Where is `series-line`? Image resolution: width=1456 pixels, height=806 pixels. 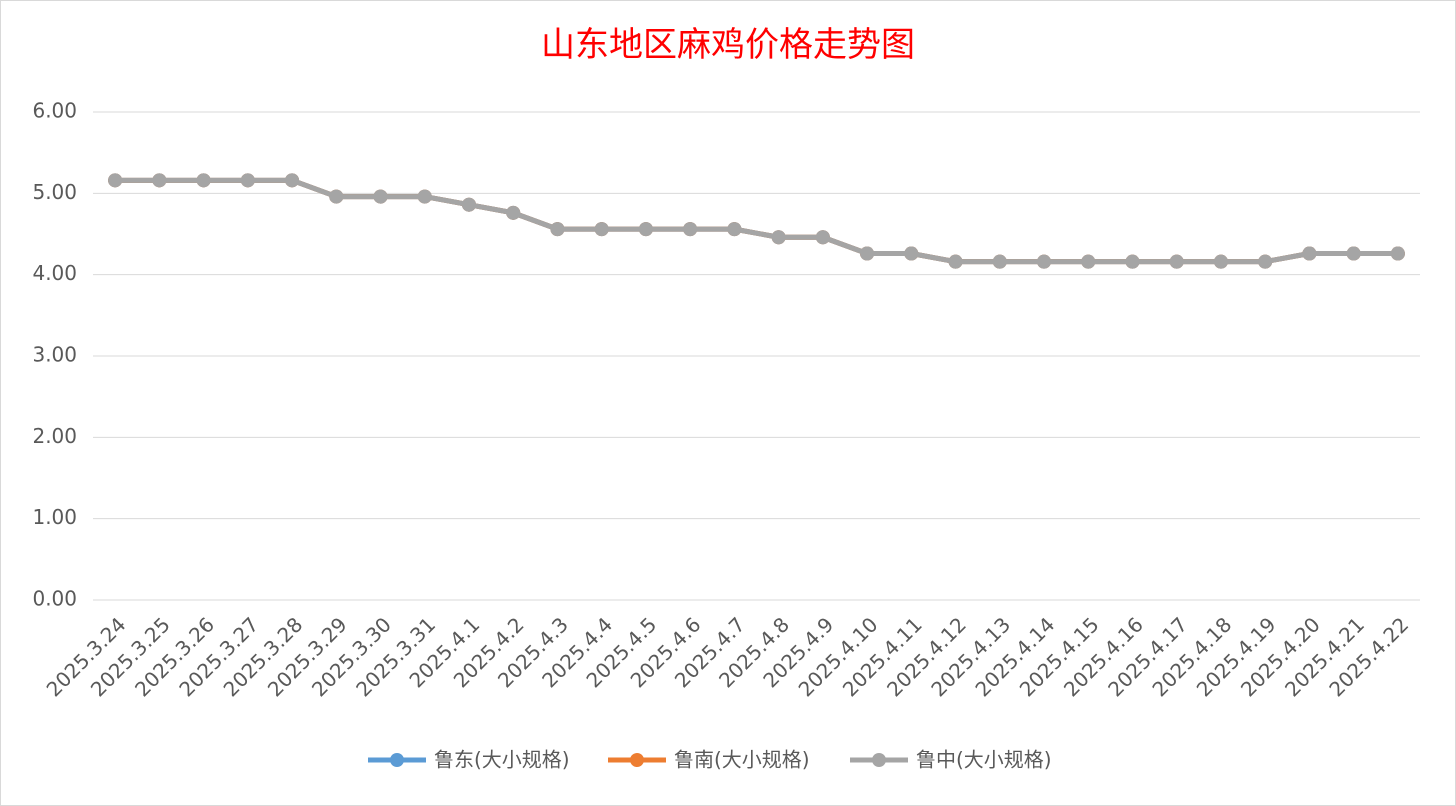
series-line is located at coordinates (756, 221).